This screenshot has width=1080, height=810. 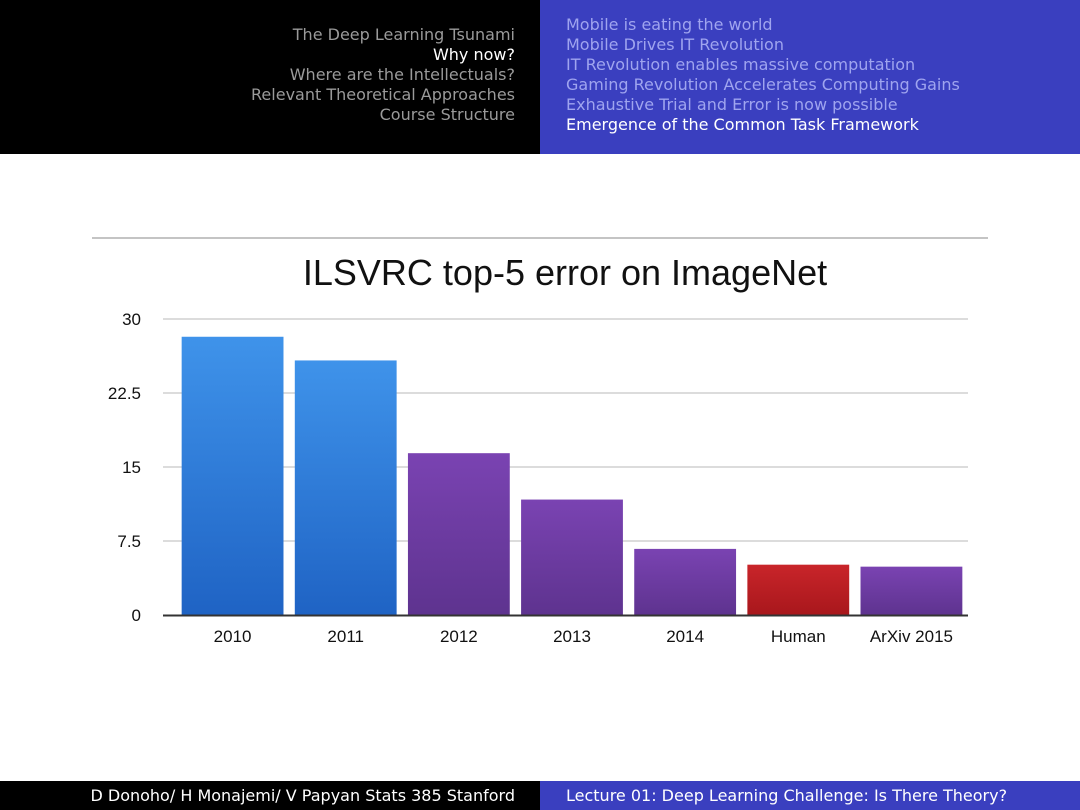 I want to click on x-tick-label: 2012, so click(x=459, y=636).